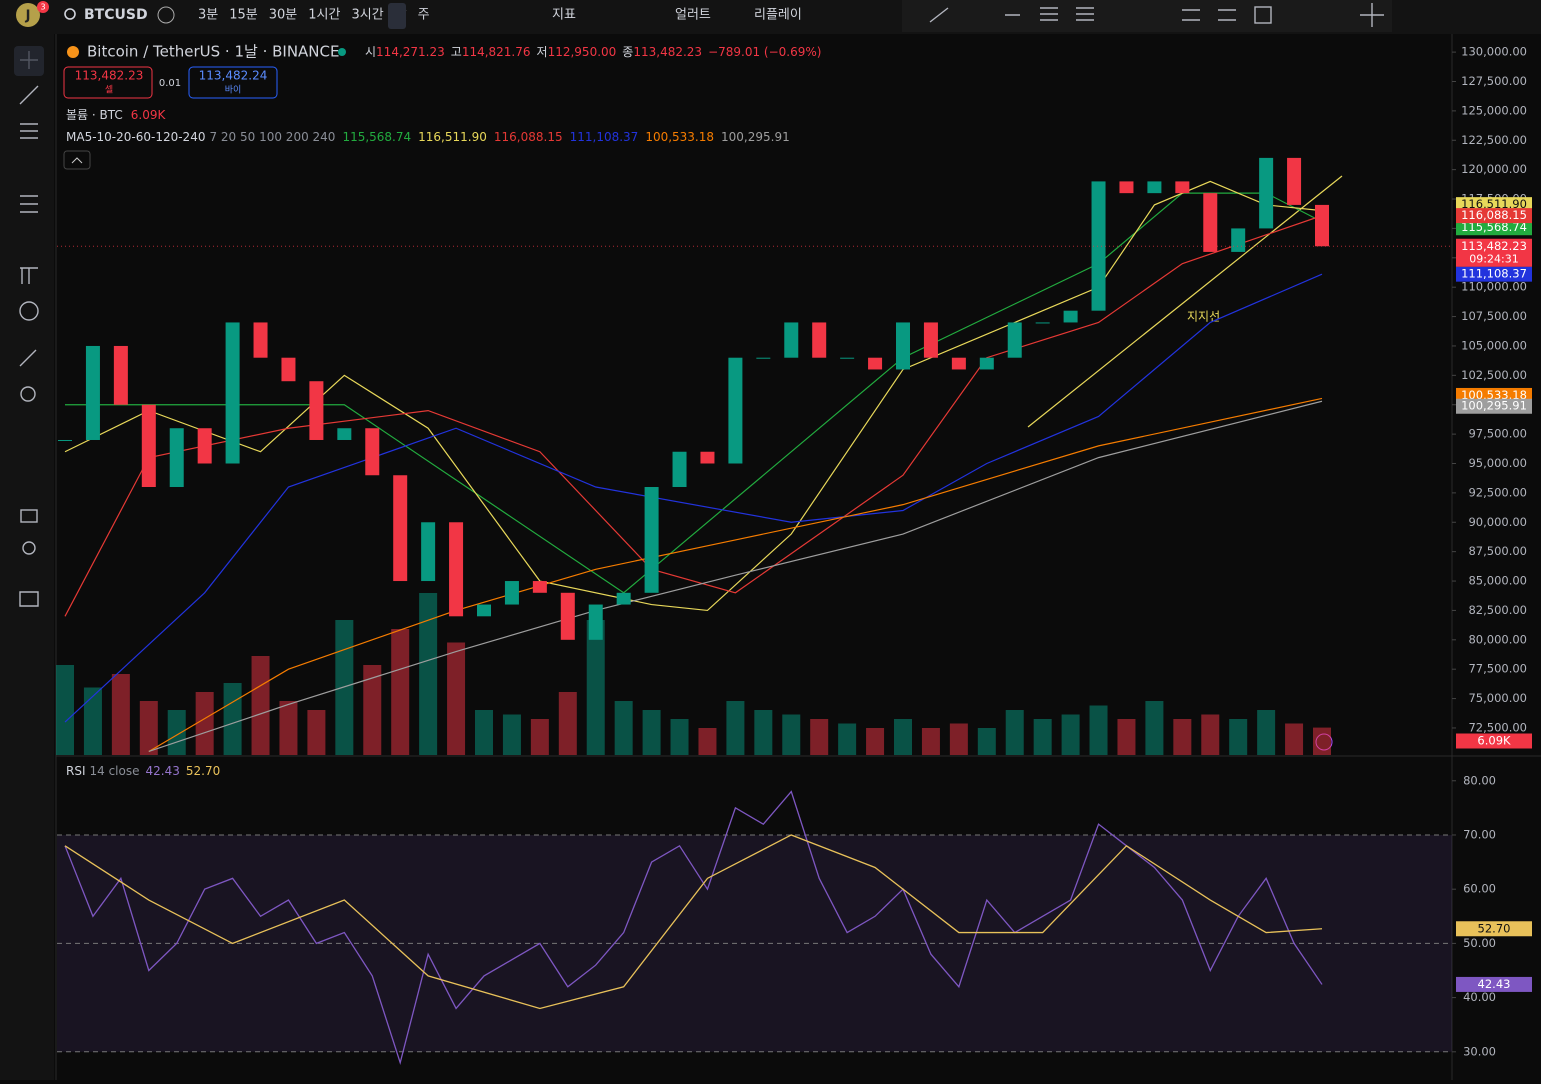 The height and width of the screenshot is (1084, 1541). I want to click on trend-line, so click(1185, 301).